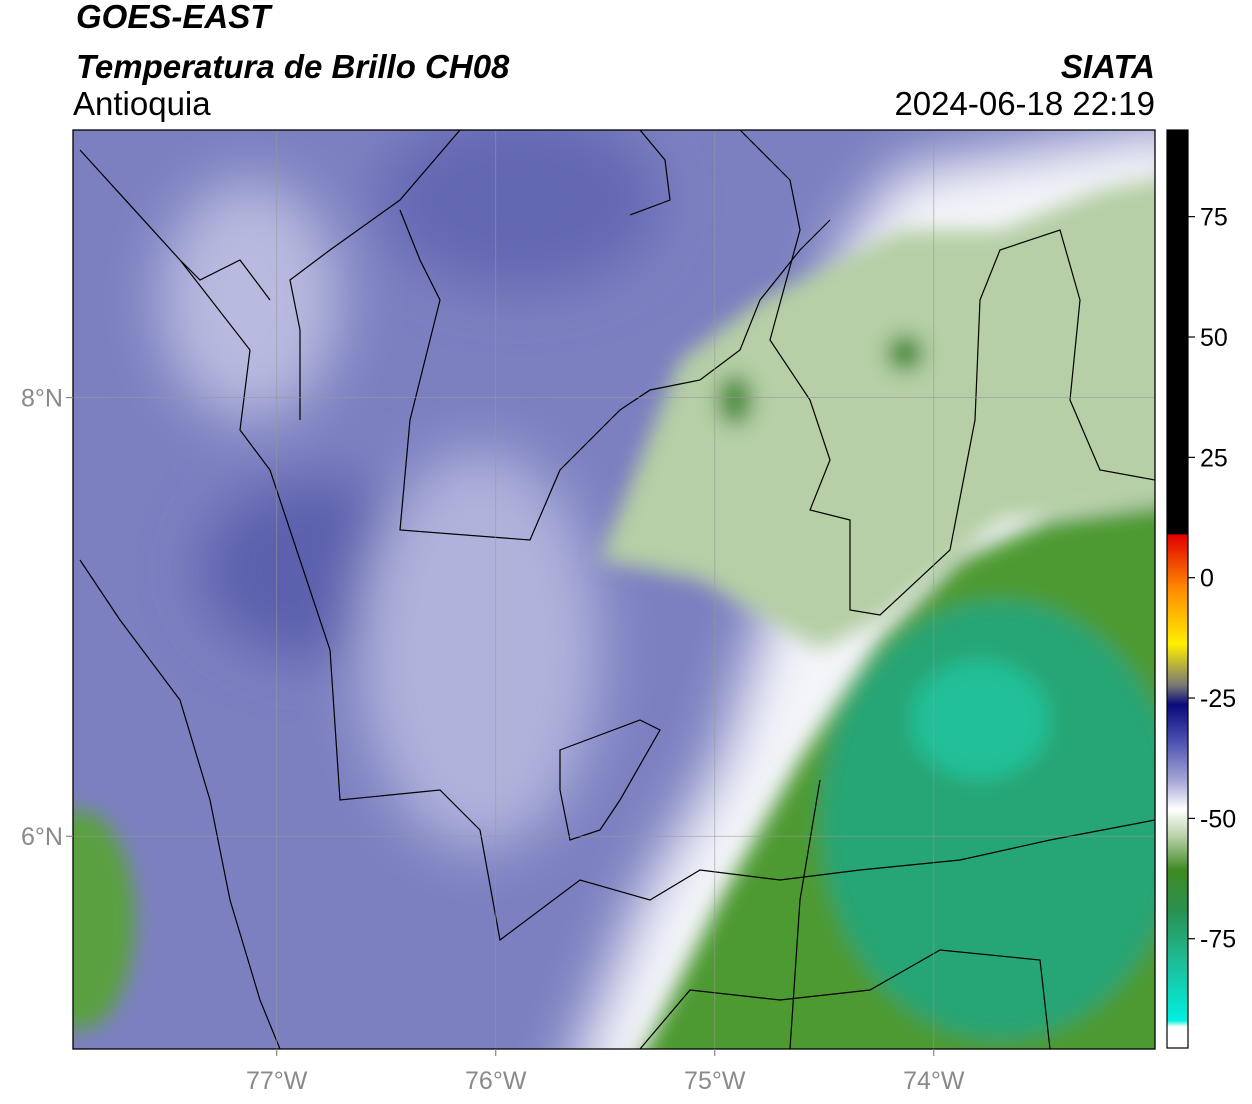 The image size is (1252, 1104). I want to click on x-tick-label: 76°W, so click(496, 1081).